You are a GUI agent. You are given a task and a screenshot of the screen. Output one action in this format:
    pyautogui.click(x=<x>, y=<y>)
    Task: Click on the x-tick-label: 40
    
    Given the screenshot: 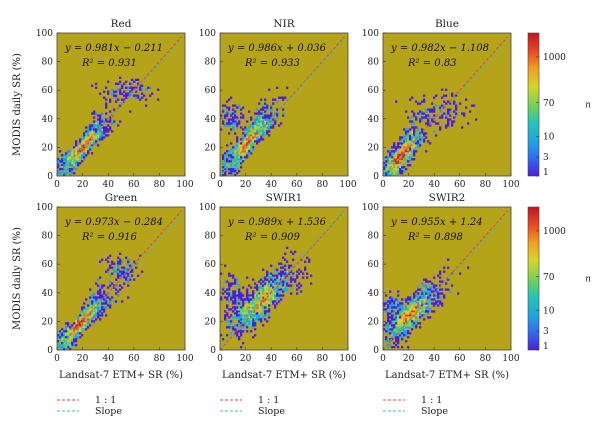 What is the action you would take?
    pyautogui.click(x=434, y=359)
    